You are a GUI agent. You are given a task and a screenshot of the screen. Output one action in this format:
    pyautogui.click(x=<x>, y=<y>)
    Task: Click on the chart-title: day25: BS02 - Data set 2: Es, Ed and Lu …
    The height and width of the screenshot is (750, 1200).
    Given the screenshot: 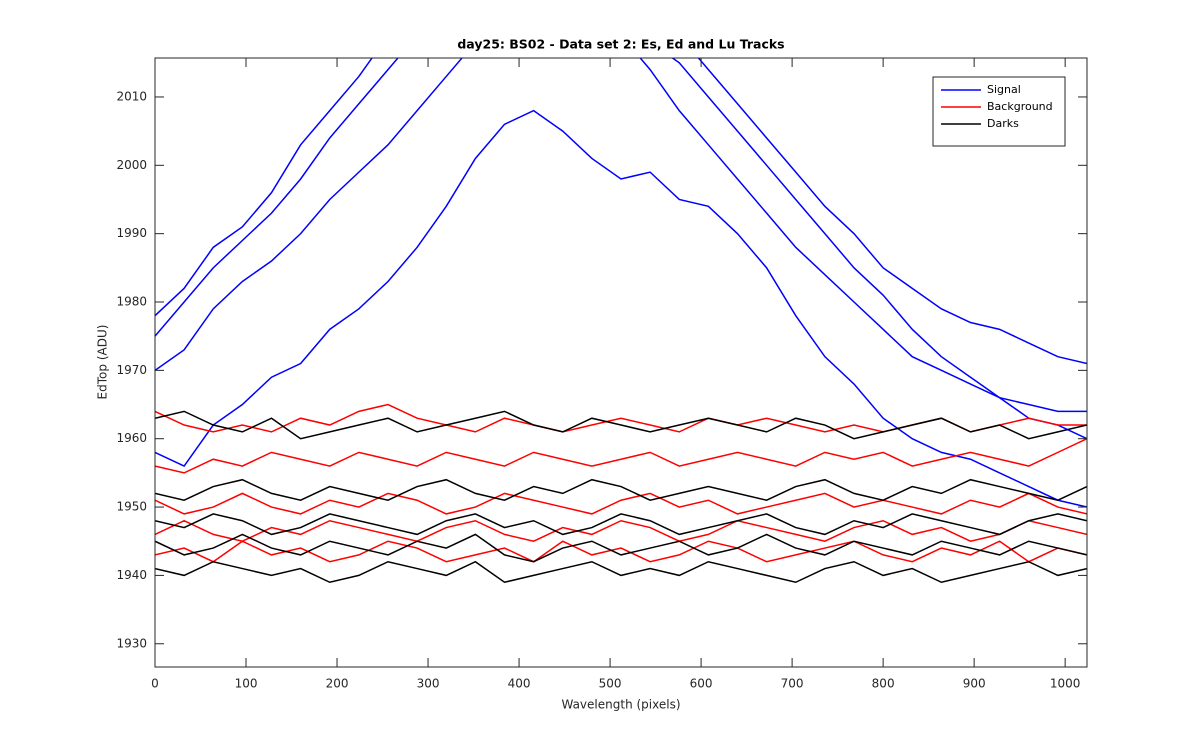 What is the action you would take?
    pyautogui.click(x=620, y=44)
    